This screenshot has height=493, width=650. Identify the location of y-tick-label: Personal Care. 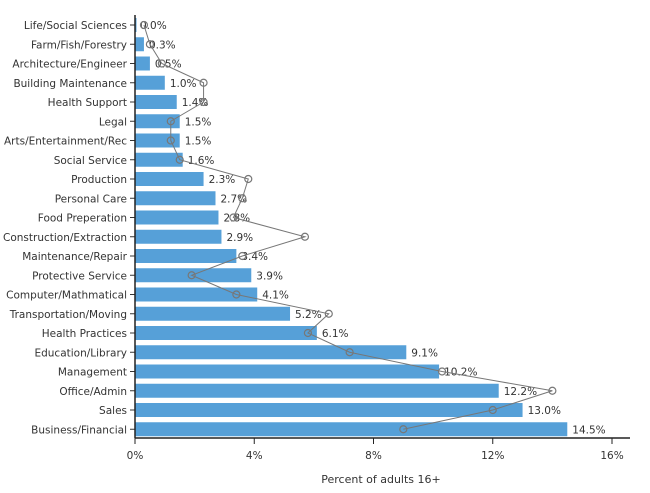
(91, 199).